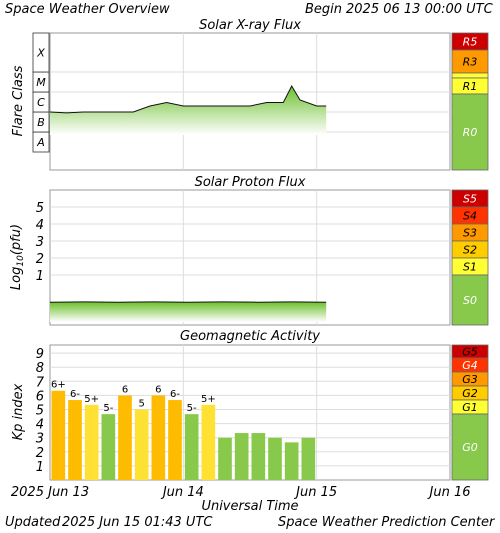 This screenshot has width=500, height=533. Describe the element at coordinates (470, 42) in the screenshot. I see `xray-scale-label: R5` at that location.